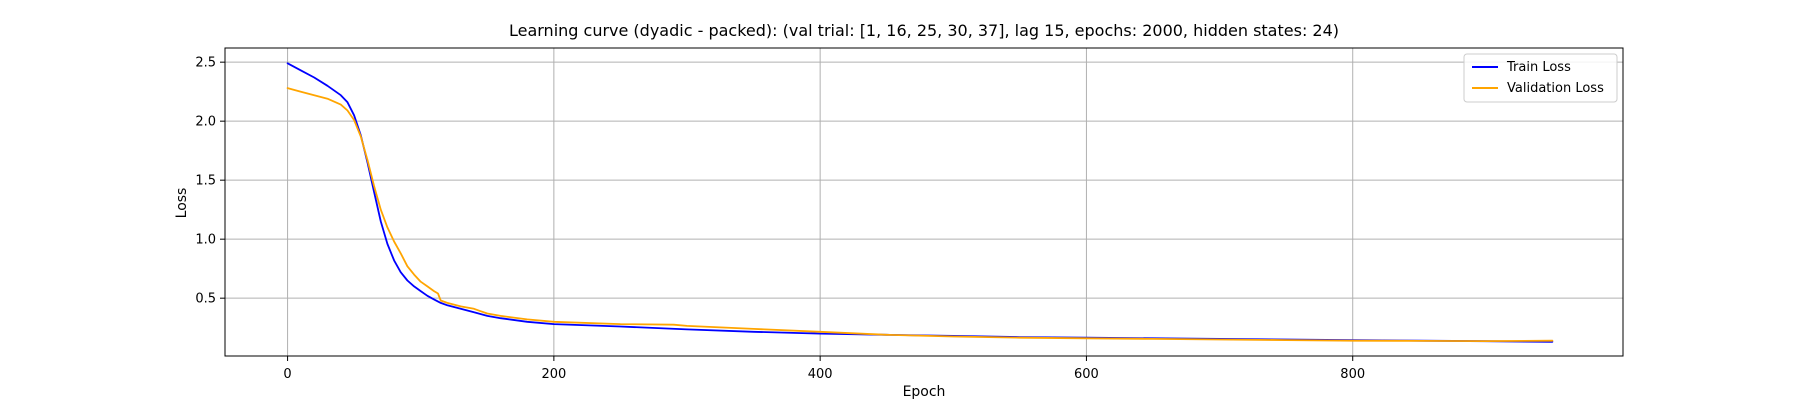  Describe the element at coordinates (205, 181) in the screenshot. I see `y-tick-label: 1.5` at that location.